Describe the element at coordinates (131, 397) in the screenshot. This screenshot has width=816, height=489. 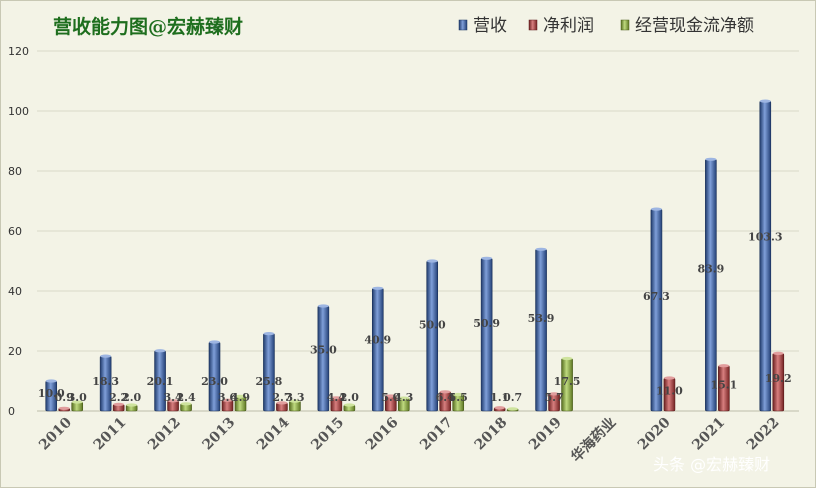
I see `data-label: 2.0` at that location.